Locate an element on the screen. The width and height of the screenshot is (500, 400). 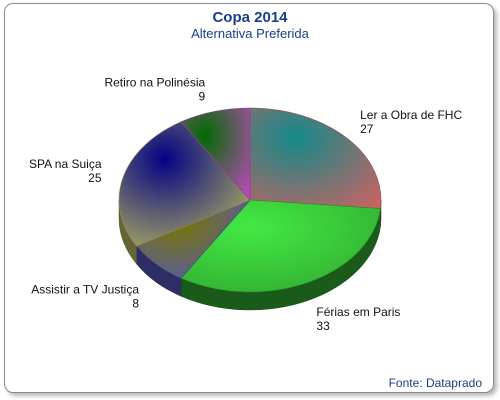
slice-retiro-na-polinesia is located at coordinates (215, 154).